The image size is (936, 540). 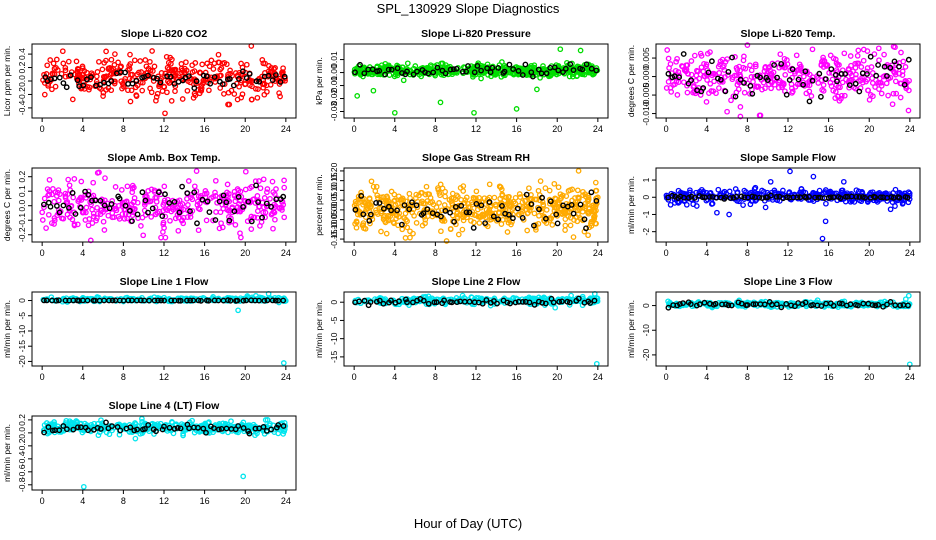 What do you see at coordinates (22, 234) in the screenshot?
I see `y-tick-label: -0.2` at bounding box center [22, 234].